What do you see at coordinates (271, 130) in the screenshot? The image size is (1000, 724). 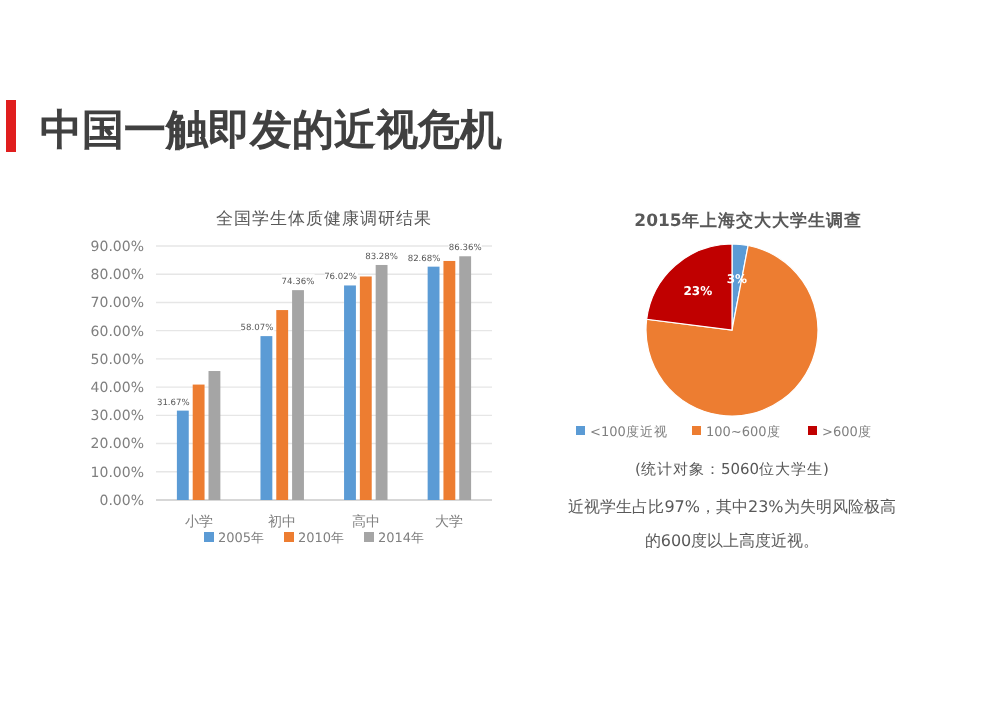 I see `text: 中国一触即发的近视危机` at bounding box center [271, 130].